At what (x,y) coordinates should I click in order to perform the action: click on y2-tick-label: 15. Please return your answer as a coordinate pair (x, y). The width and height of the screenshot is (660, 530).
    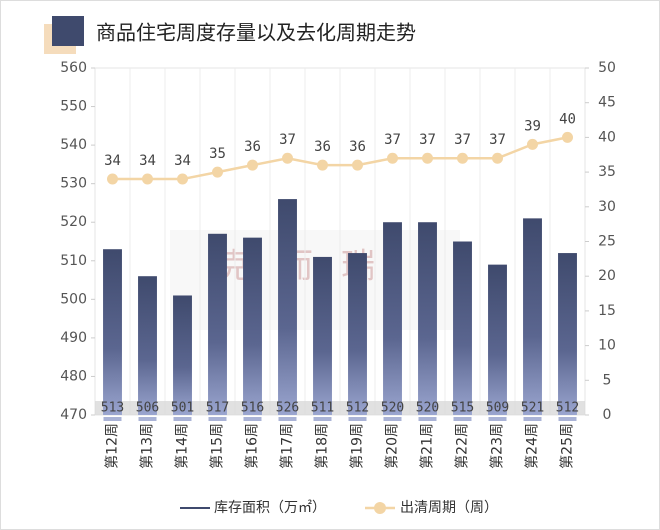
    Looking at the image, I should click on (607, 311).